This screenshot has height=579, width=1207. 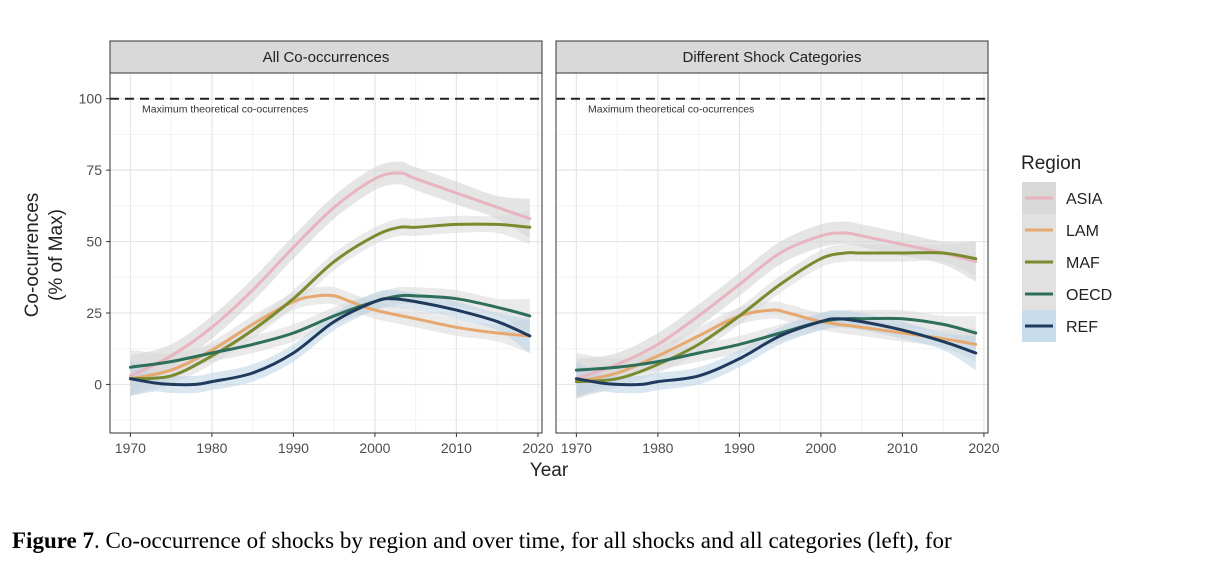 I want to click on panel-title: All Co-occurrences, so click(x=326, y=57).